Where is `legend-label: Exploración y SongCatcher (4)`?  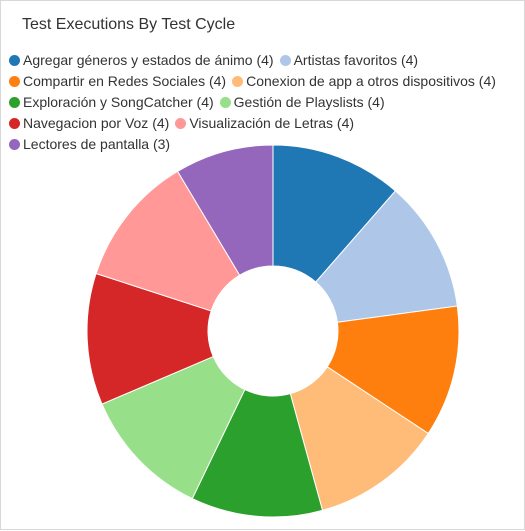
legend-label: Exploración y SongCatcher (4) is located at coordinates (118, 102).